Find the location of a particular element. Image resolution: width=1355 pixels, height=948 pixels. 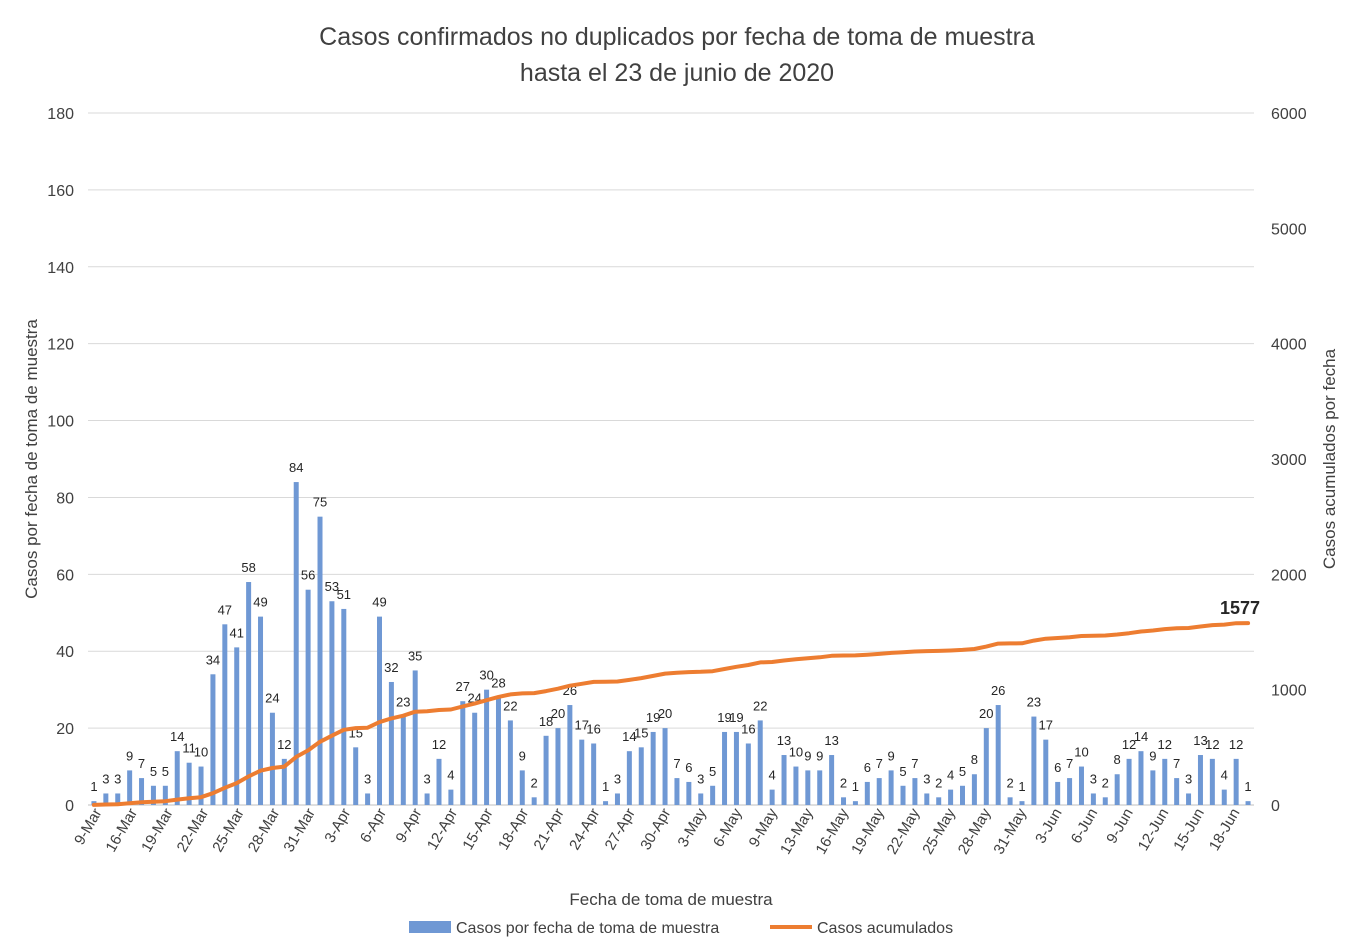

bar-data-label: 75 is located at coordinates (320, 502).